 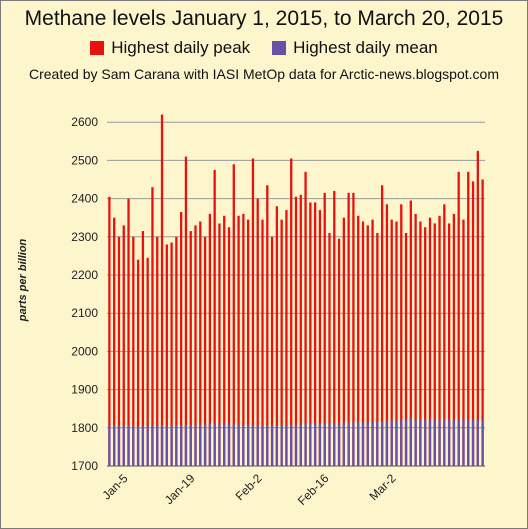 I want to click on legend: Highest daily peak Highest daily mean, so click(x=264, y=48).